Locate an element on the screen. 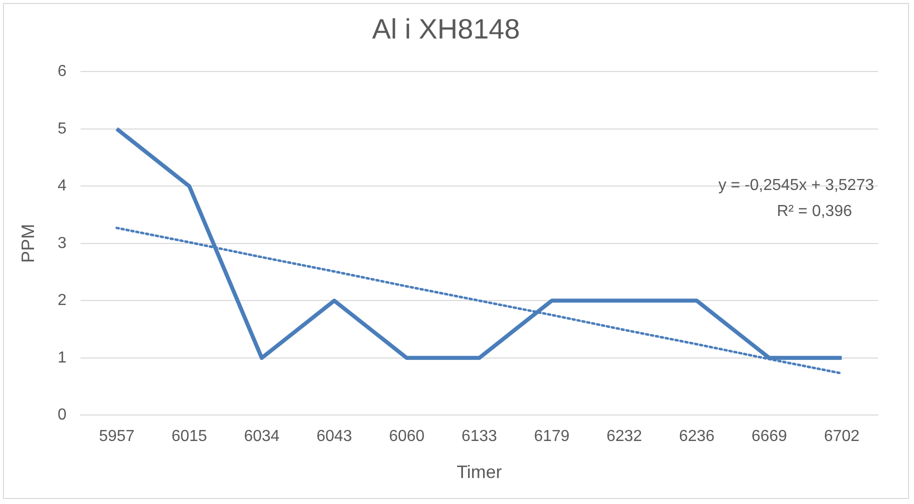  y-tick-label: 2 is located at coordinates (62, 301).